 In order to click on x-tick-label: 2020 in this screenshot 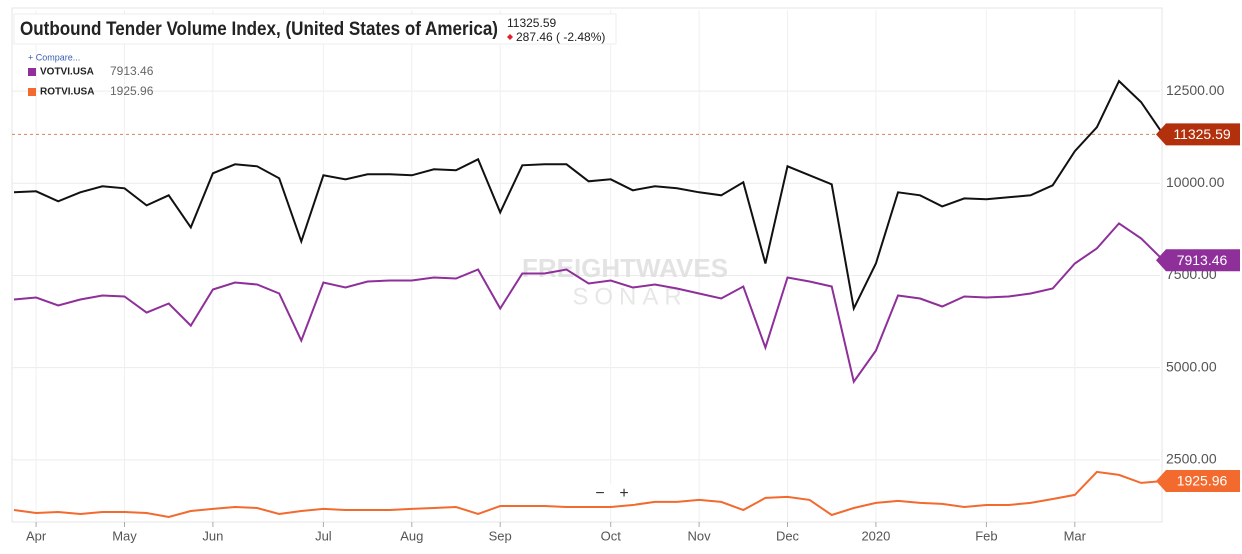, I will do `click(875, 535)`.